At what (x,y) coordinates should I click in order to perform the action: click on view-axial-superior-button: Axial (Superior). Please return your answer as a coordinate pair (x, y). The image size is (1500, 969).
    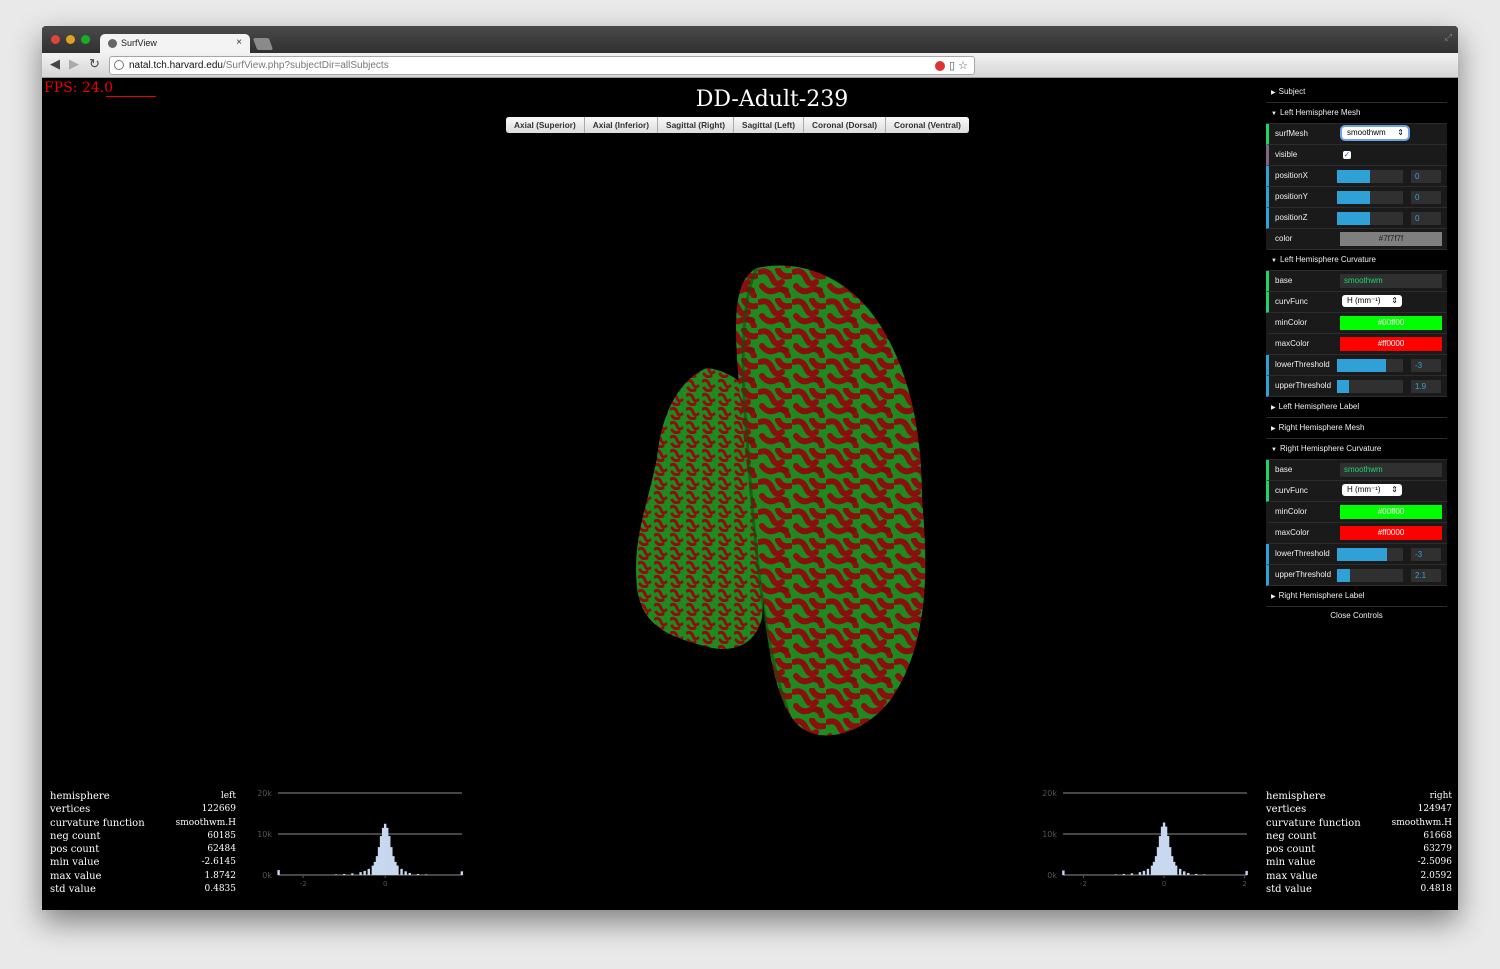
    Looking at the image, I should click on (545, 125).